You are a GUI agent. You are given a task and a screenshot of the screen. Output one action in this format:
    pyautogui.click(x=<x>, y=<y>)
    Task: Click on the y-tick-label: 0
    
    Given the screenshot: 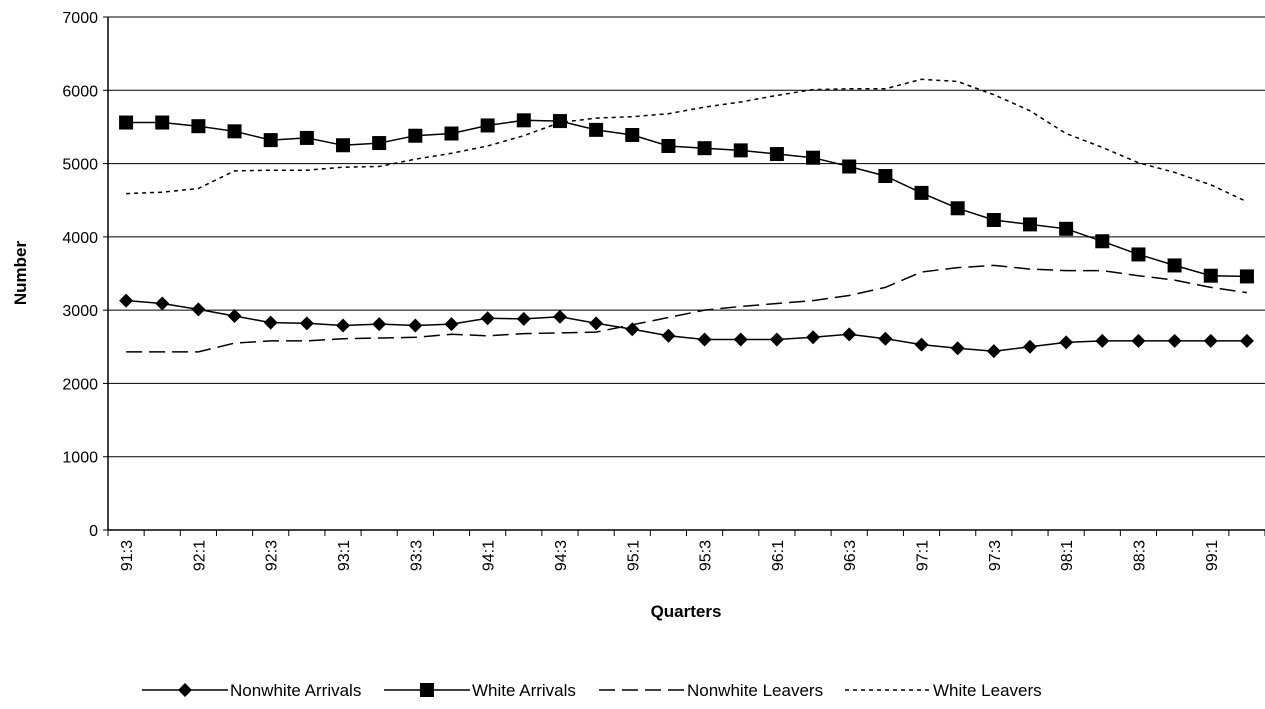 What is the action you would take?
    pyautogui.click(x=93, y=531)
    